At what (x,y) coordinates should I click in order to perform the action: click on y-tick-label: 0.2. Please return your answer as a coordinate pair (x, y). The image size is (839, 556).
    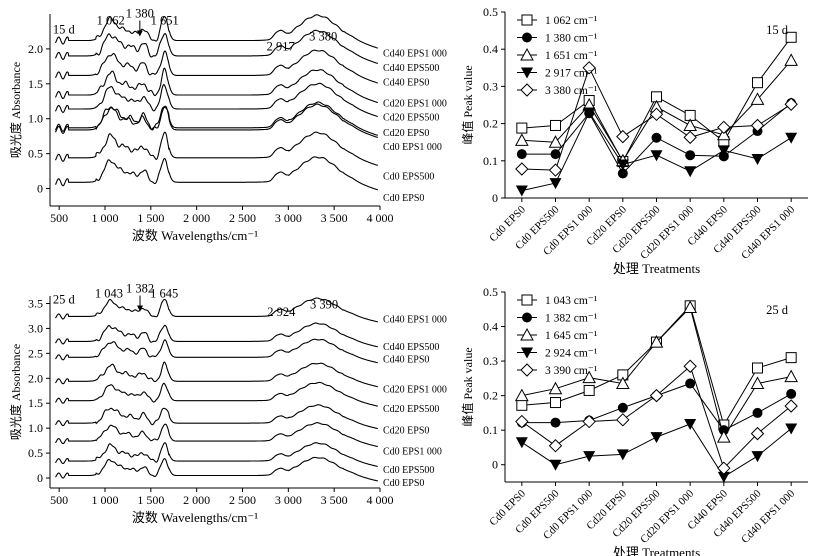
    Looking at the image, I should click on (490, 396).